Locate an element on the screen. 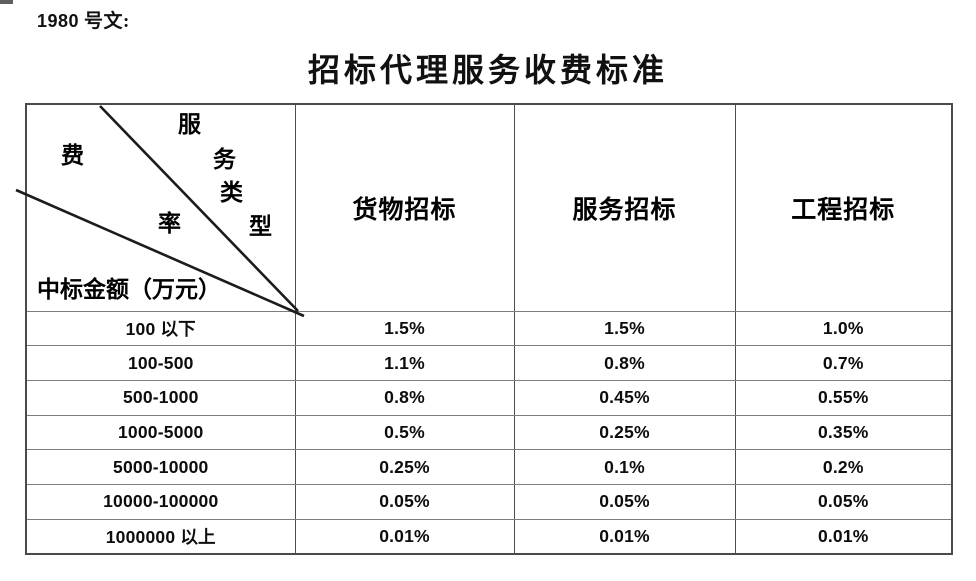 The image size is (976, 581). cell-range: 10000-100000 is located at coordinates (160, 502).